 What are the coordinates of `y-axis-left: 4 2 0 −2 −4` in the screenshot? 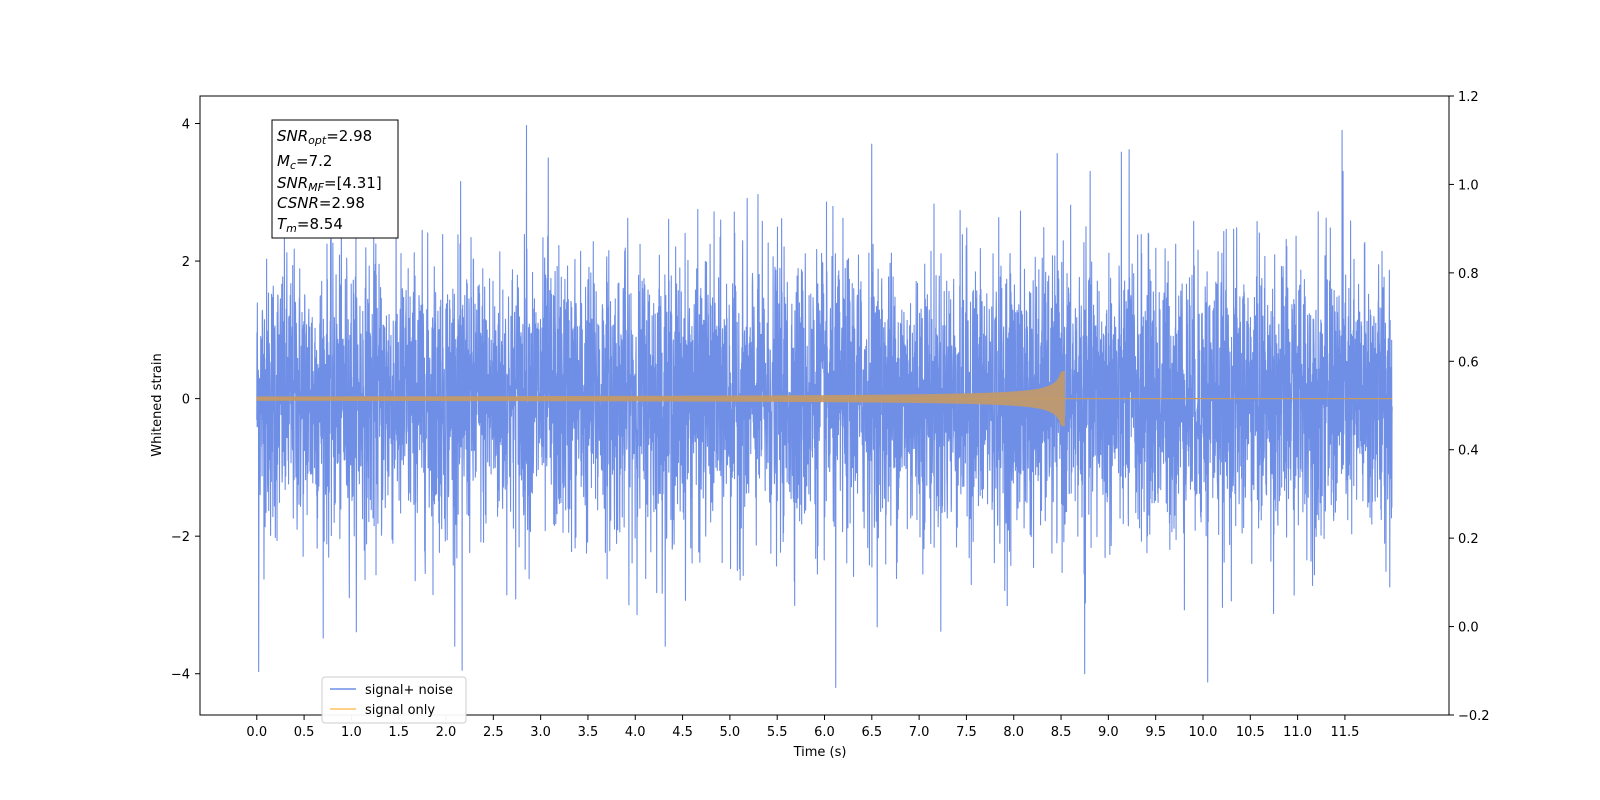 It's located at (185, 400).